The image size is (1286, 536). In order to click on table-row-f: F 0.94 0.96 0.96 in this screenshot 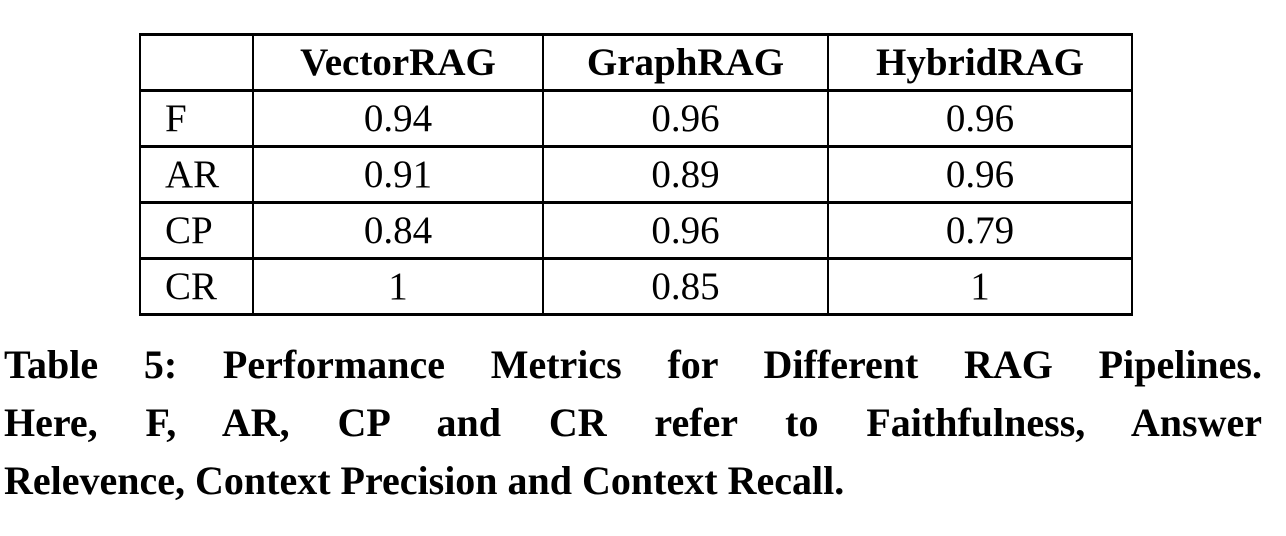, I will do `click(636, 118)`.